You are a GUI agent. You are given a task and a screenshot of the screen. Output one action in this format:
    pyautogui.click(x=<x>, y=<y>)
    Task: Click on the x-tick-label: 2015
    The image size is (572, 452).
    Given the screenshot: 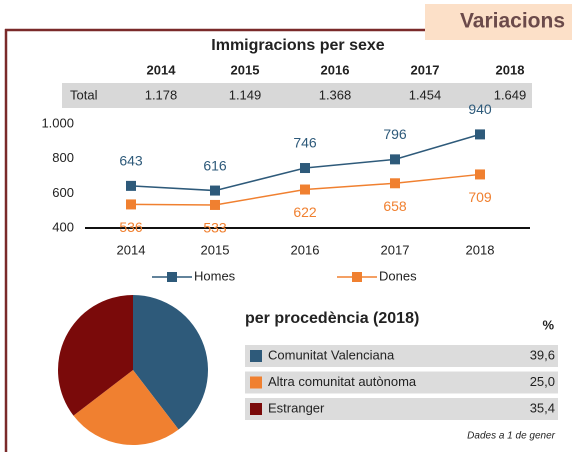 What is the action you would take?
    pyautogui.click(x=215, y=249)
    